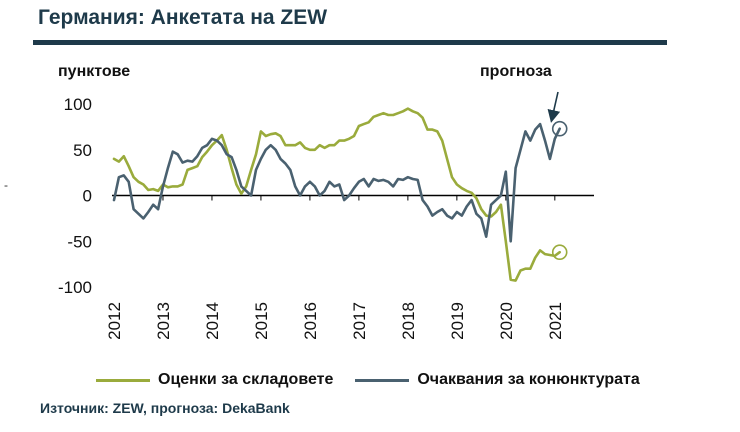  I want to click on x-tick-label: 2015, so click(261, 321).